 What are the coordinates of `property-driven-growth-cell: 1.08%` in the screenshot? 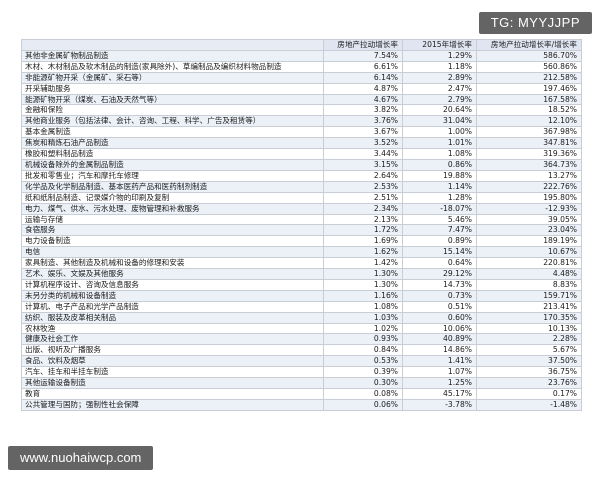 It's located at (363, 306).